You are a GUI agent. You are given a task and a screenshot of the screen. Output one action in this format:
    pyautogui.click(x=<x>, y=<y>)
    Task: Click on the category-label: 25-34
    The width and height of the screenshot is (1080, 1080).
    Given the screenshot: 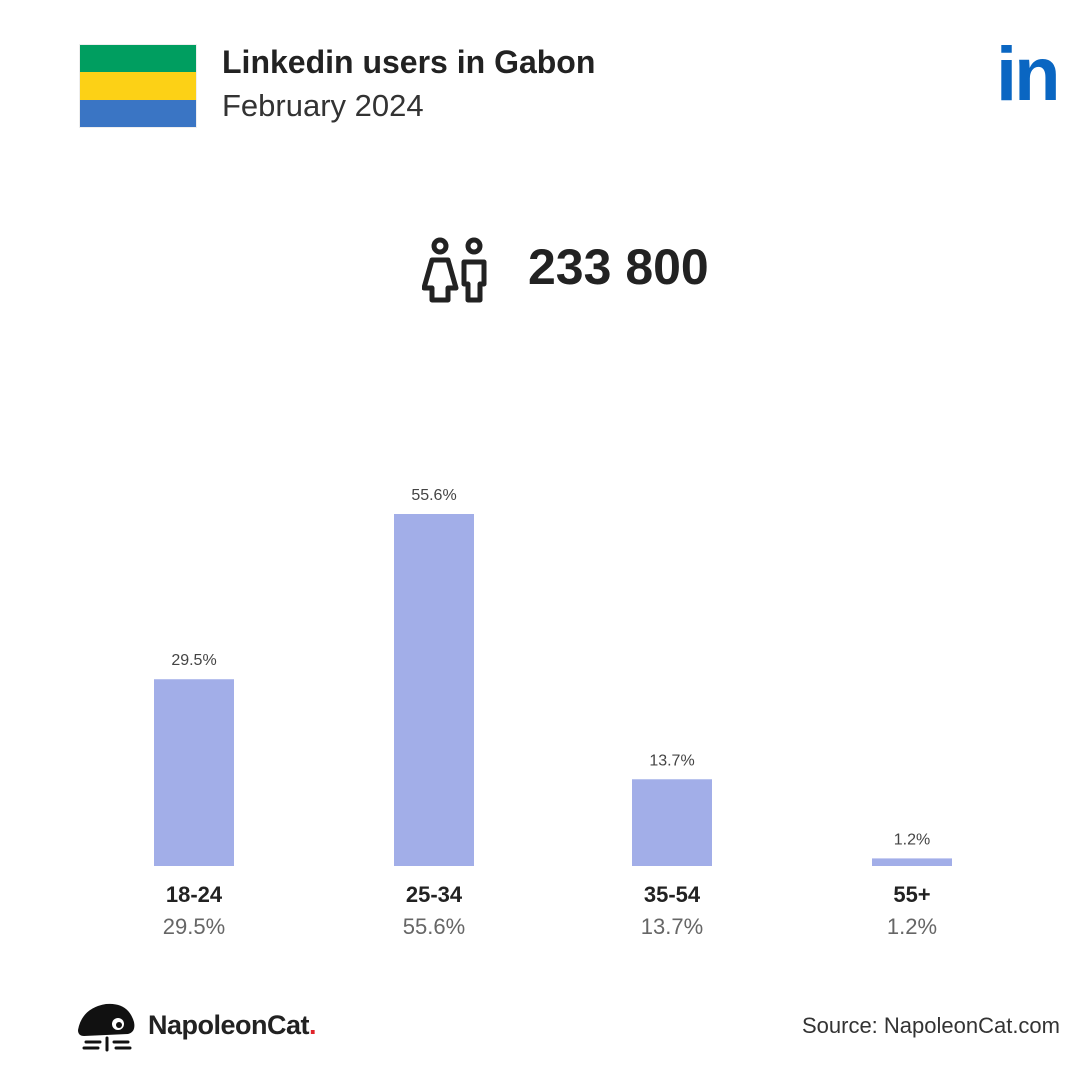 What is the action you would take?
    pyautogui.click(x=434, y=894)
    